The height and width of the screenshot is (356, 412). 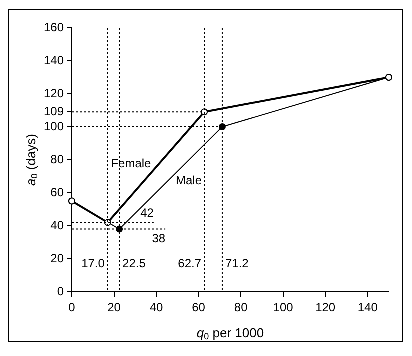 I want to click on x-tick-label: 40, so click(x=157, y=307).